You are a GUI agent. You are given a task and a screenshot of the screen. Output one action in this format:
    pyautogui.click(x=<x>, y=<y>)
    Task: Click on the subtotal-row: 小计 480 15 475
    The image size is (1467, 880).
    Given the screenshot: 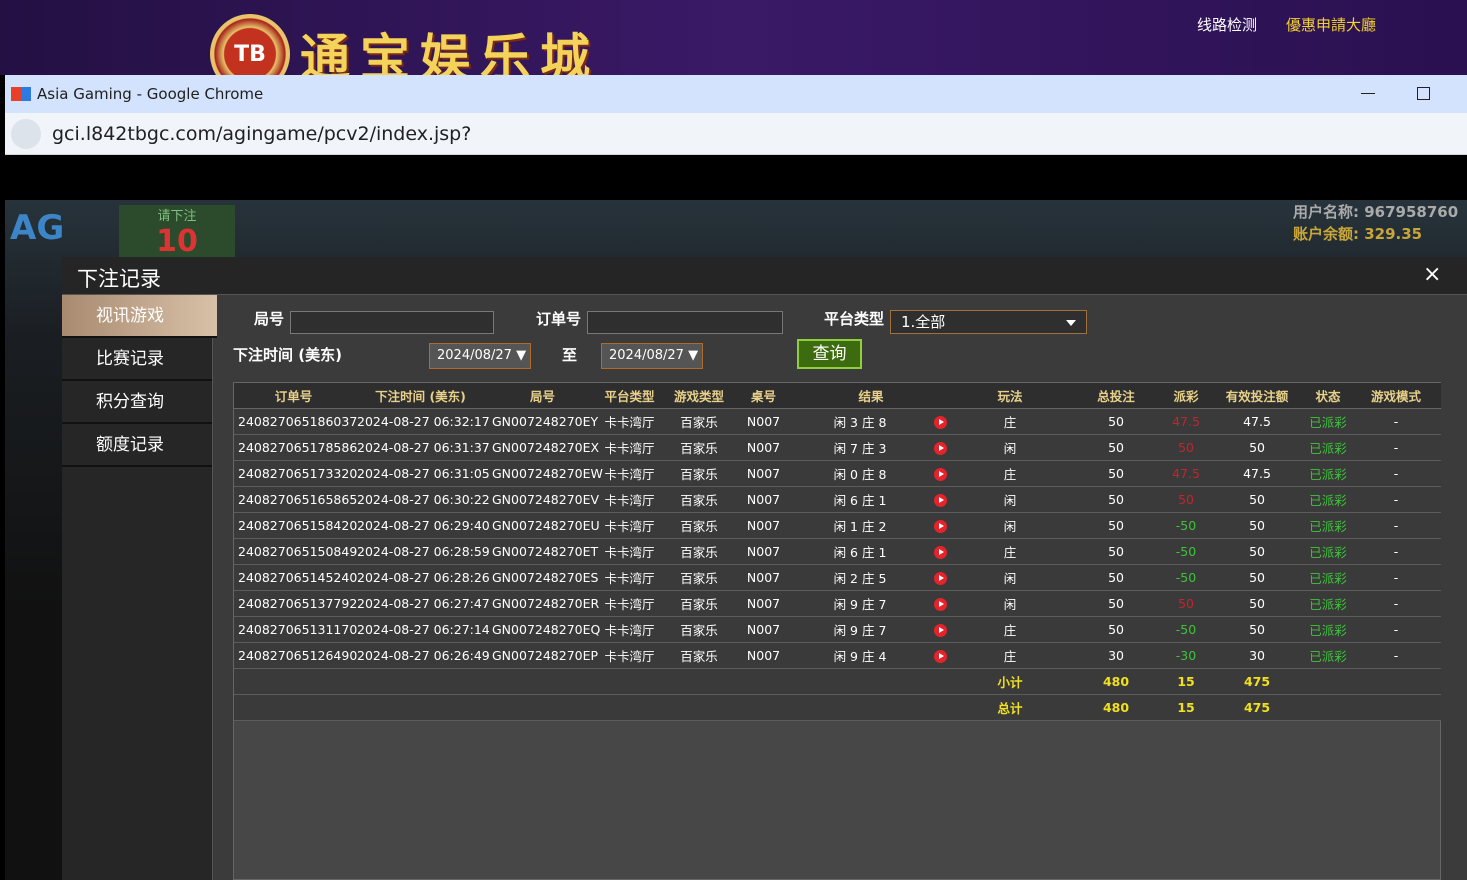 What is the action you would take?
    pyautogui.click(x=838, y=681)
    